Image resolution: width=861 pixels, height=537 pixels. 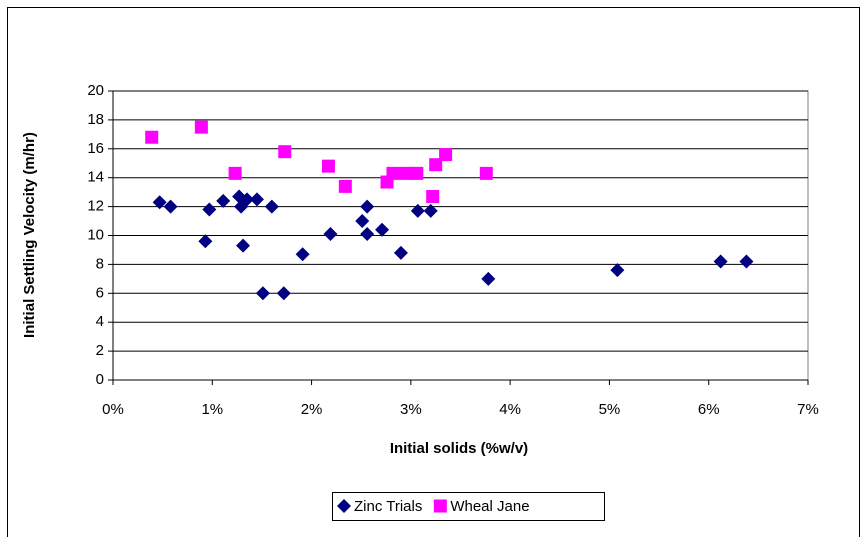 What do you see at coordinates (312, 409) in the screenshot?
I see `x-tick-label: 2%` at bounding box center [312, 409].